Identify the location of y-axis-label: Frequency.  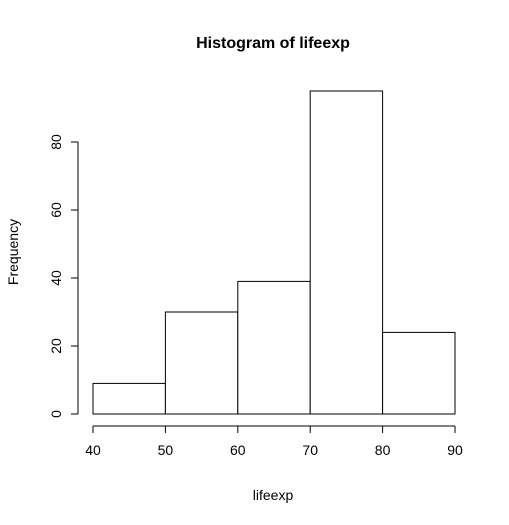
(13, 252).